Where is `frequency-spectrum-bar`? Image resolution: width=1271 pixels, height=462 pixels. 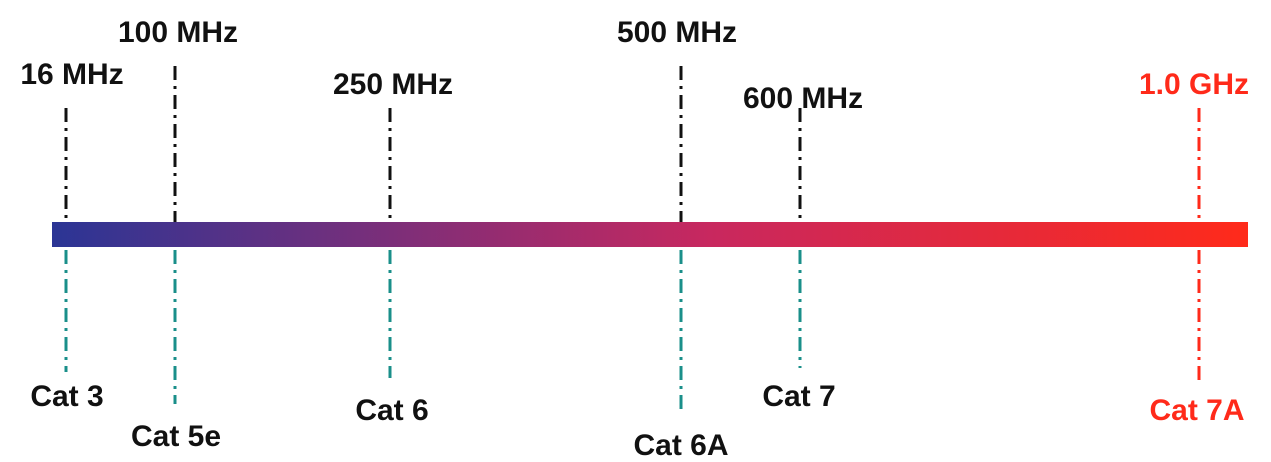 frequency-spectrum-bar is located at coordinates (650, 234).